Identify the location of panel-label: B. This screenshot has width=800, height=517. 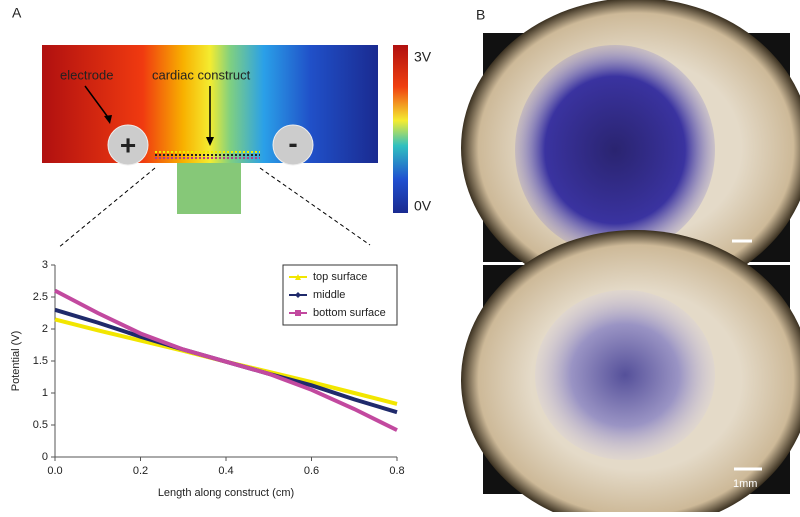
(480, 15).